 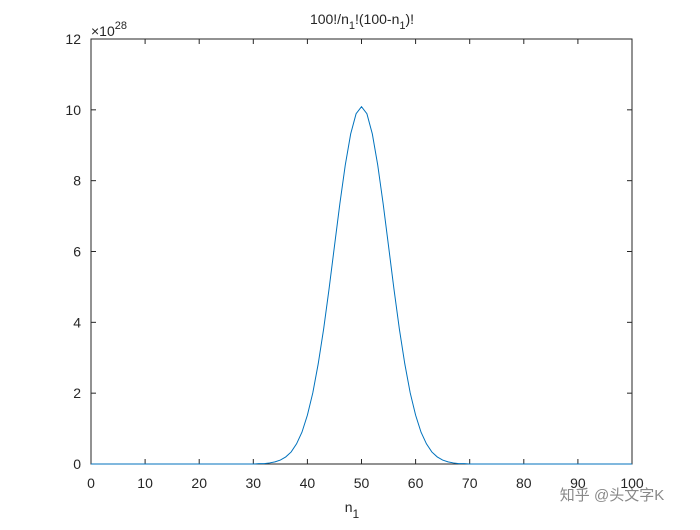 What do you see at coordinates (524, 483) in the screenshot?
I see `x-tick-label: 80` at bounding box center [524, 483].